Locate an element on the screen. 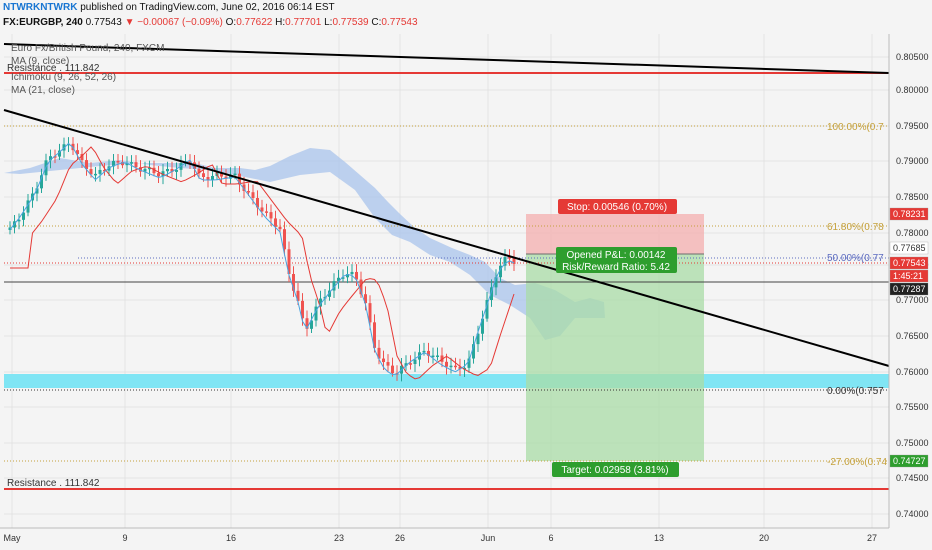 The height and width of the screenshot is (550, 932). time-ticks: May 9 16 23 26 Jun 6 13 20 27 is located at coordinates (440, 538).